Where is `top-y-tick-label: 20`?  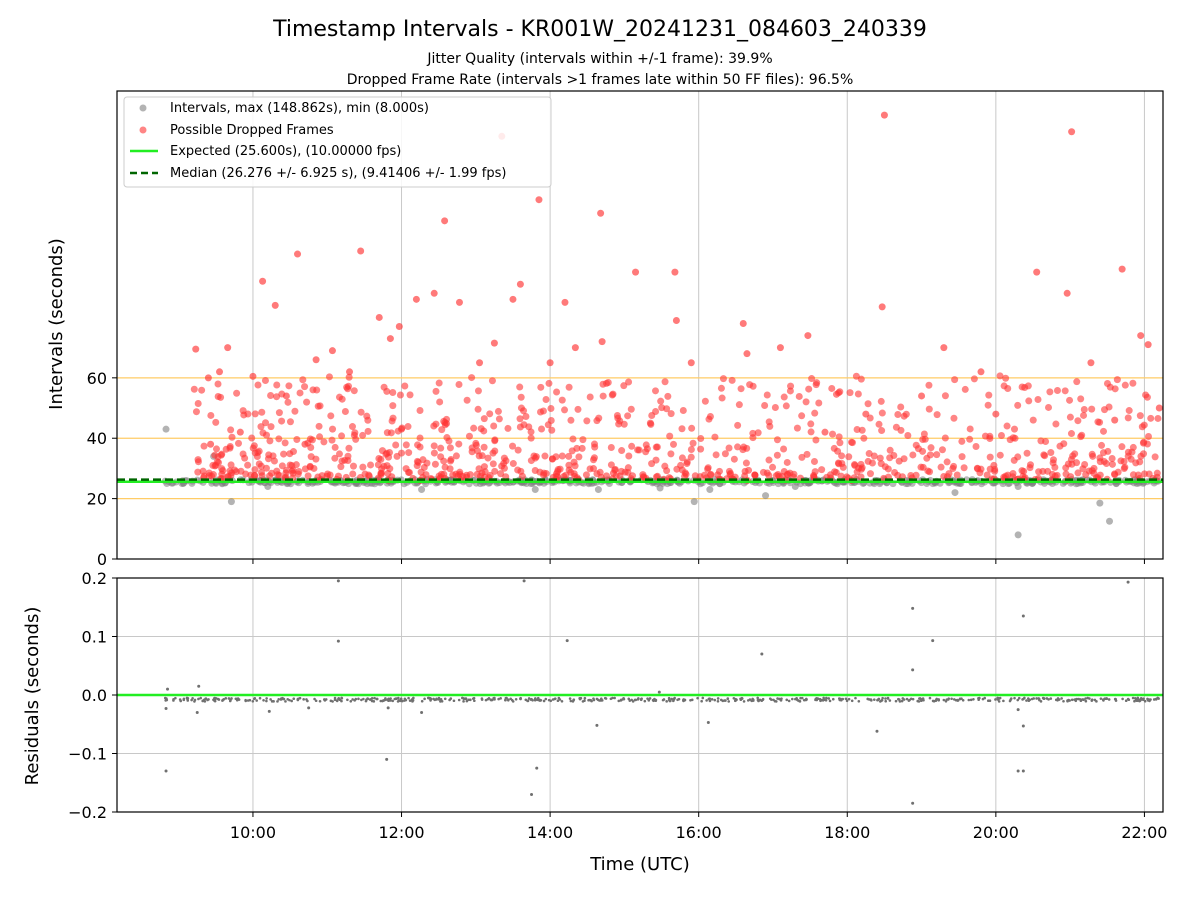 top-y-tick-label: 20 is located at coordinates (97, 499).